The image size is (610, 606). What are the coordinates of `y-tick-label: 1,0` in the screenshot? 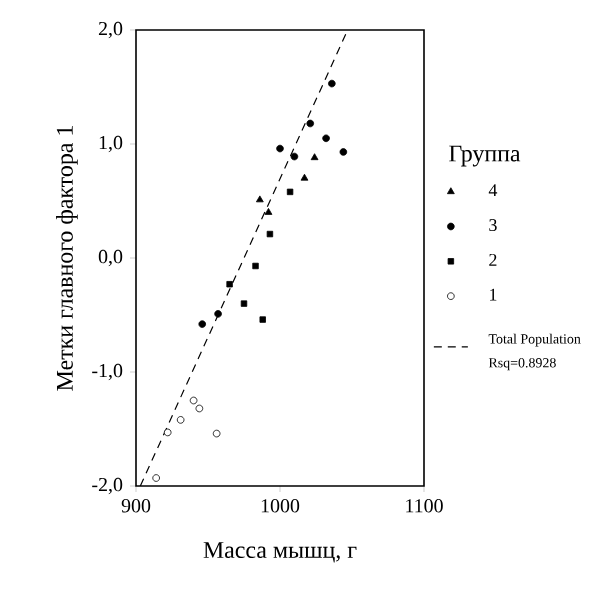 It's located at (111, 144).